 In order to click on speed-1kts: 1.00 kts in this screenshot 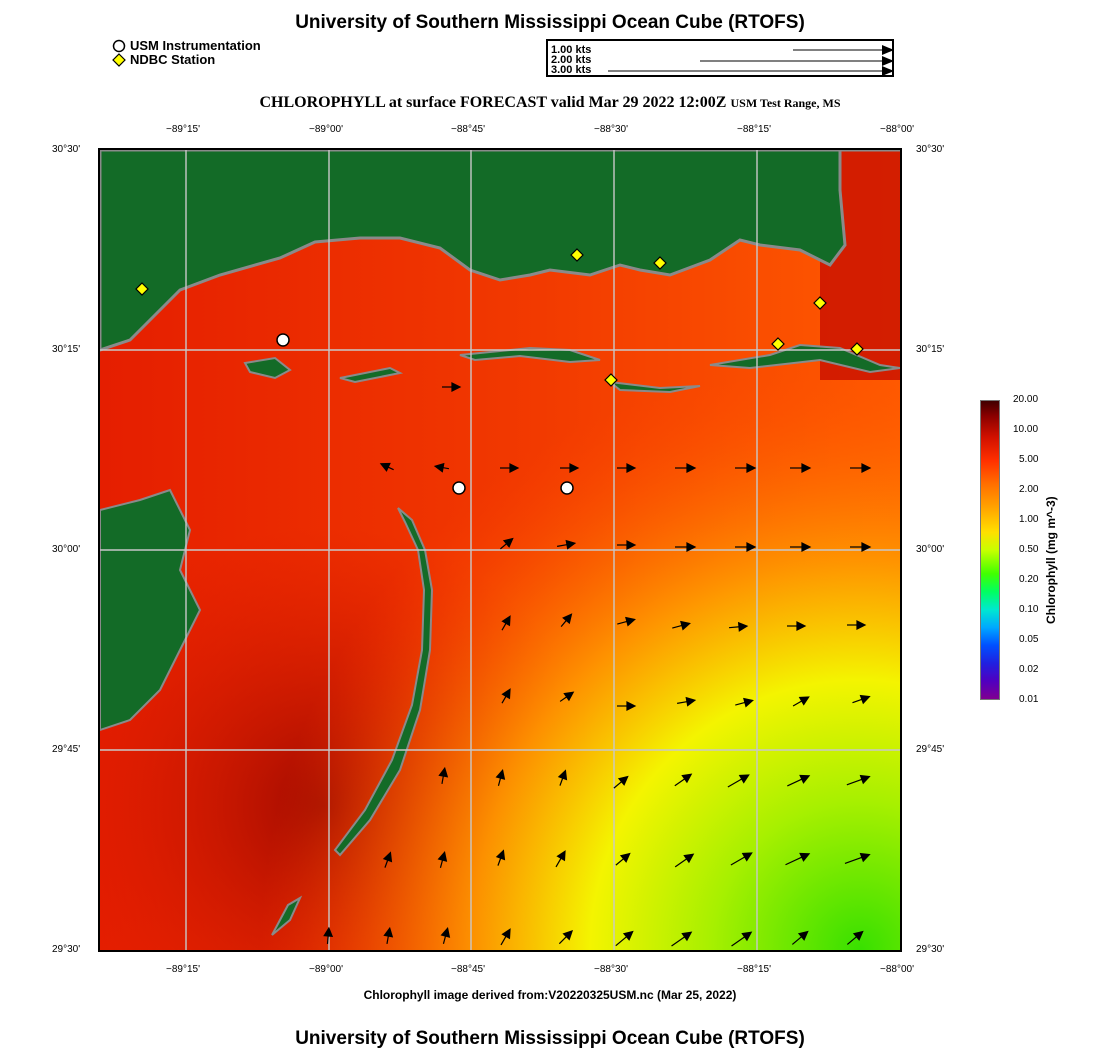, I will do `click(571, 50)`.